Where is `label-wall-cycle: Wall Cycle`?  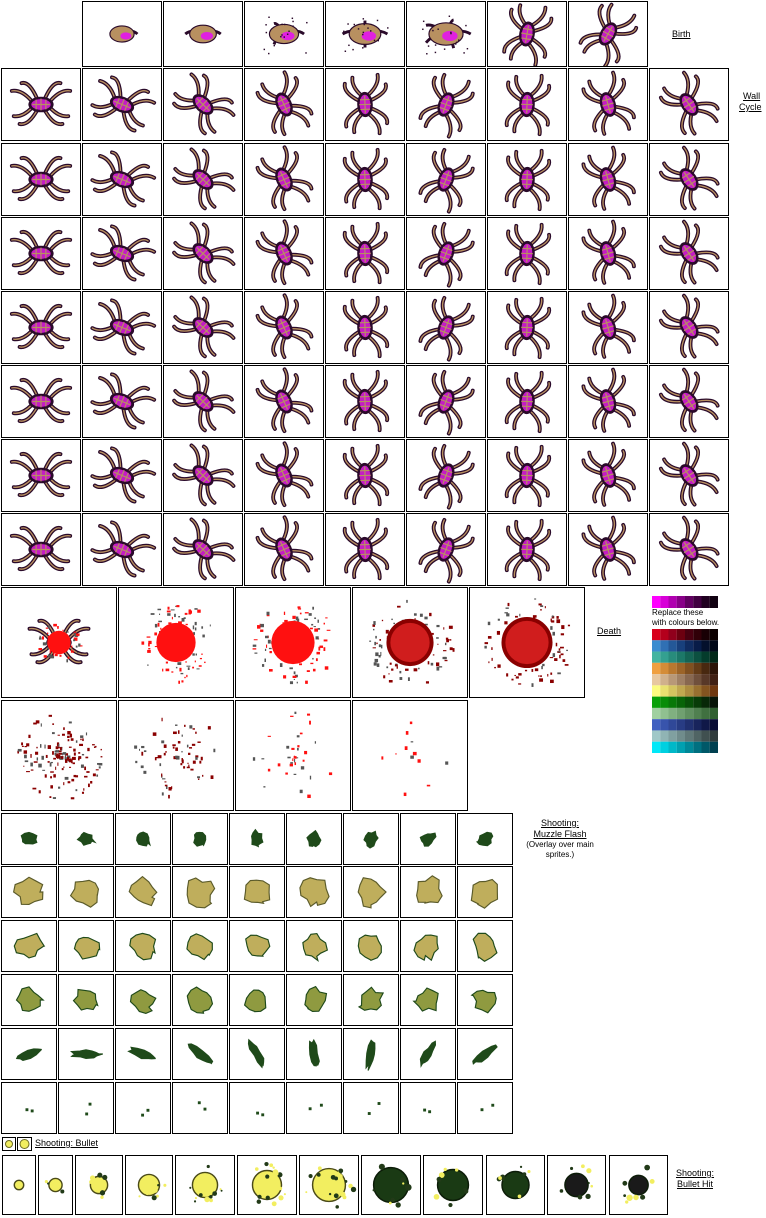
label-wall-cycle: Wall Cycle is located at coordinates (750, 102).